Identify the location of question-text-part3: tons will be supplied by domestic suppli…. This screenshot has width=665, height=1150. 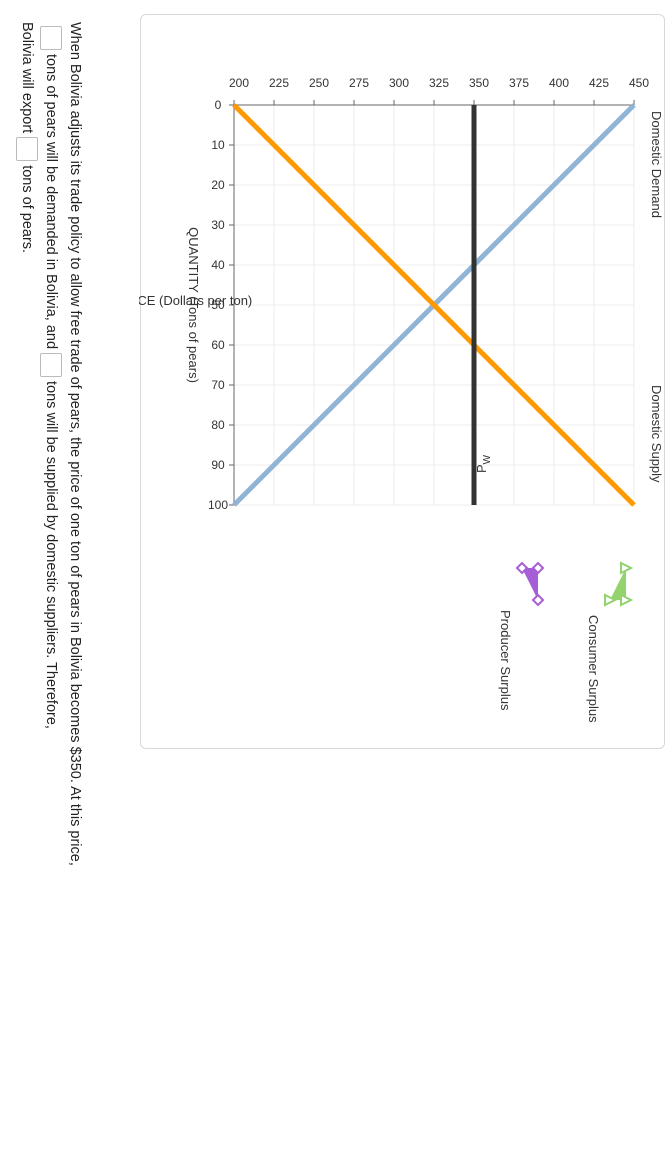
(51, 555).